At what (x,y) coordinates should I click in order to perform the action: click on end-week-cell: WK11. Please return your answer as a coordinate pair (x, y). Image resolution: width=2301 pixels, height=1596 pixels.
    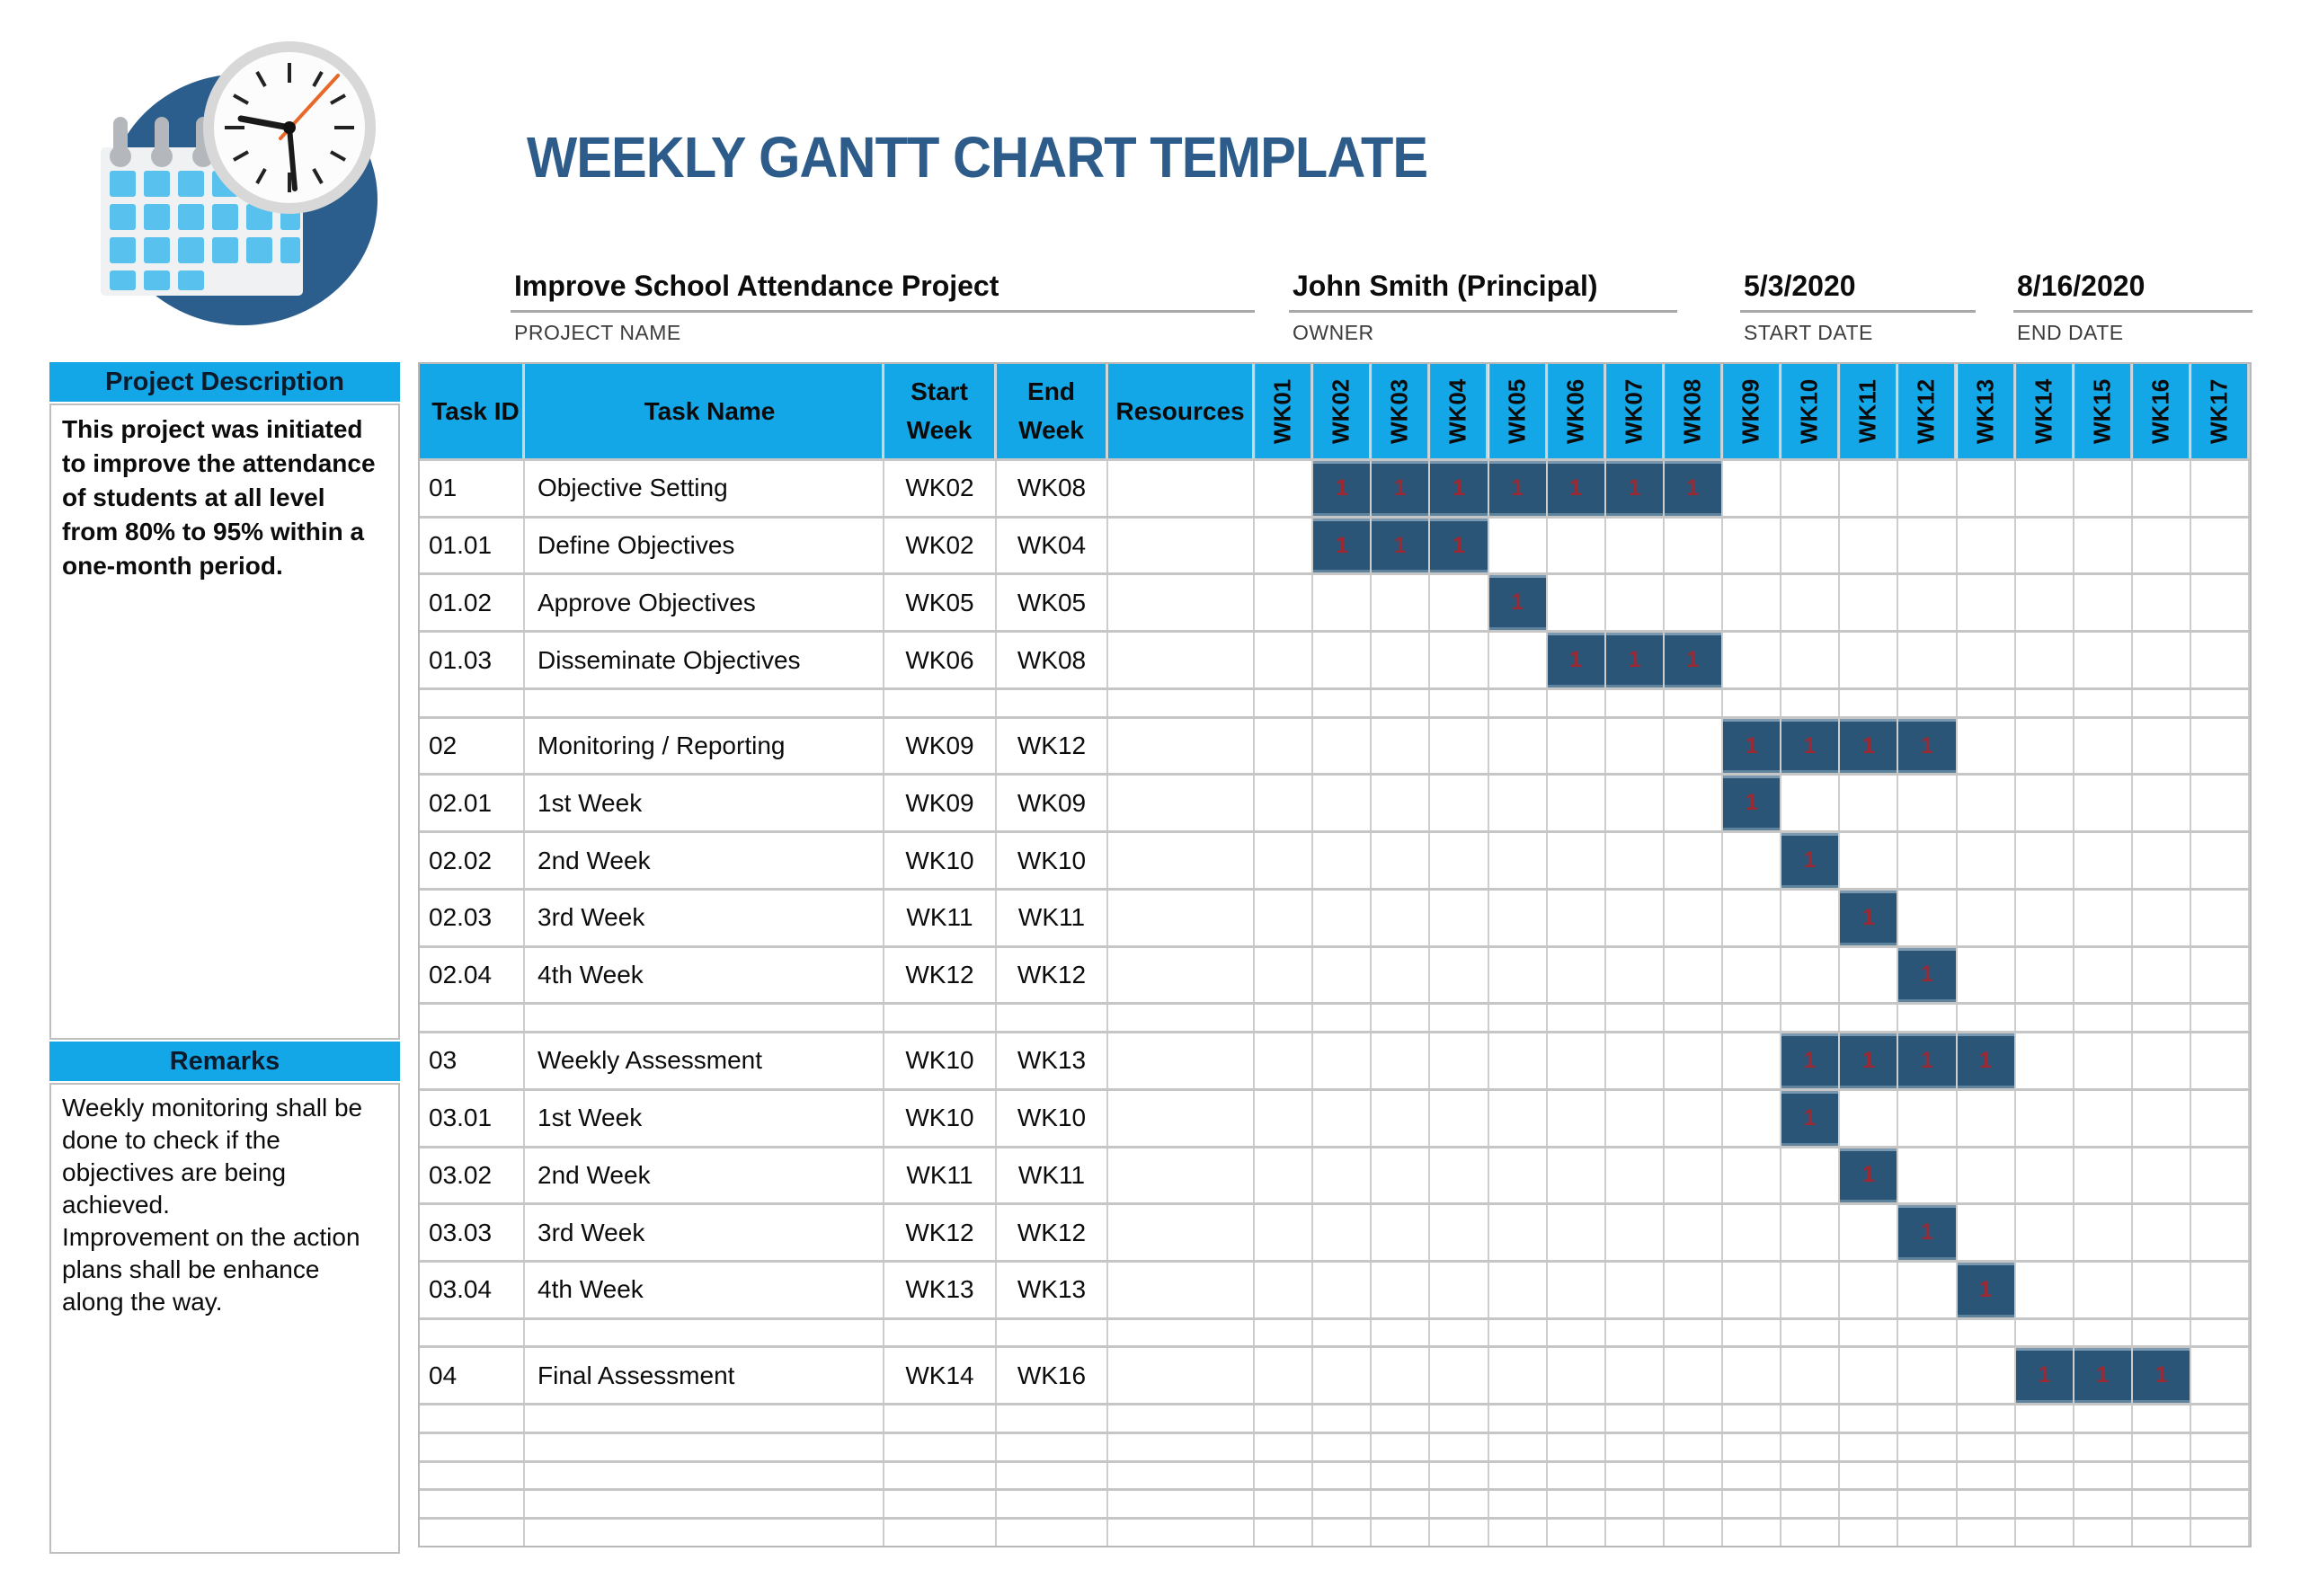
    Looking at the image, I should click on (1052, 1175).